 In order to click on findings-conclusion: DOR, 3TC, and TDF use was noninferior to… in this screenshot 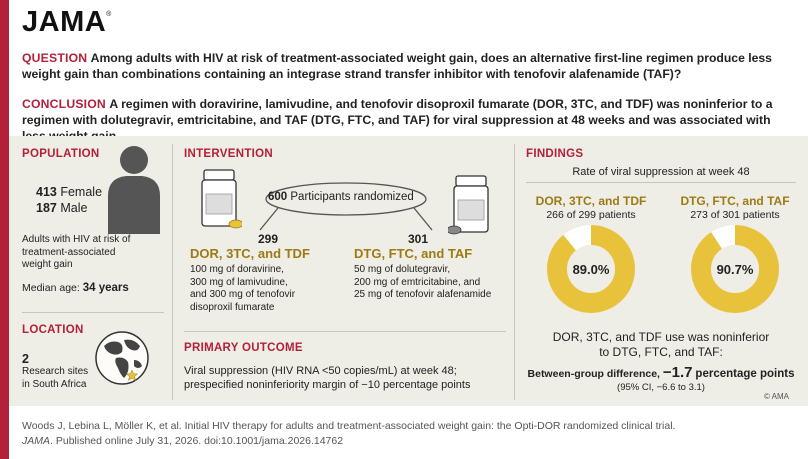, I will do `click(661, 345)`.